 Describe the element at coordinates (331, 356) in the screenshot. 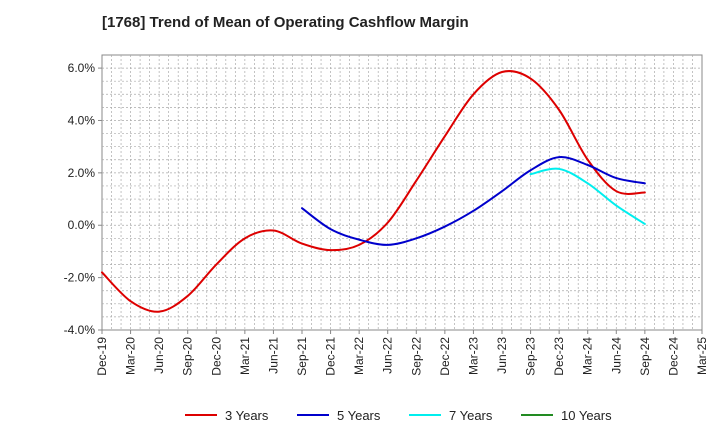

I see `x-tick-label: Dec-21` at that location.